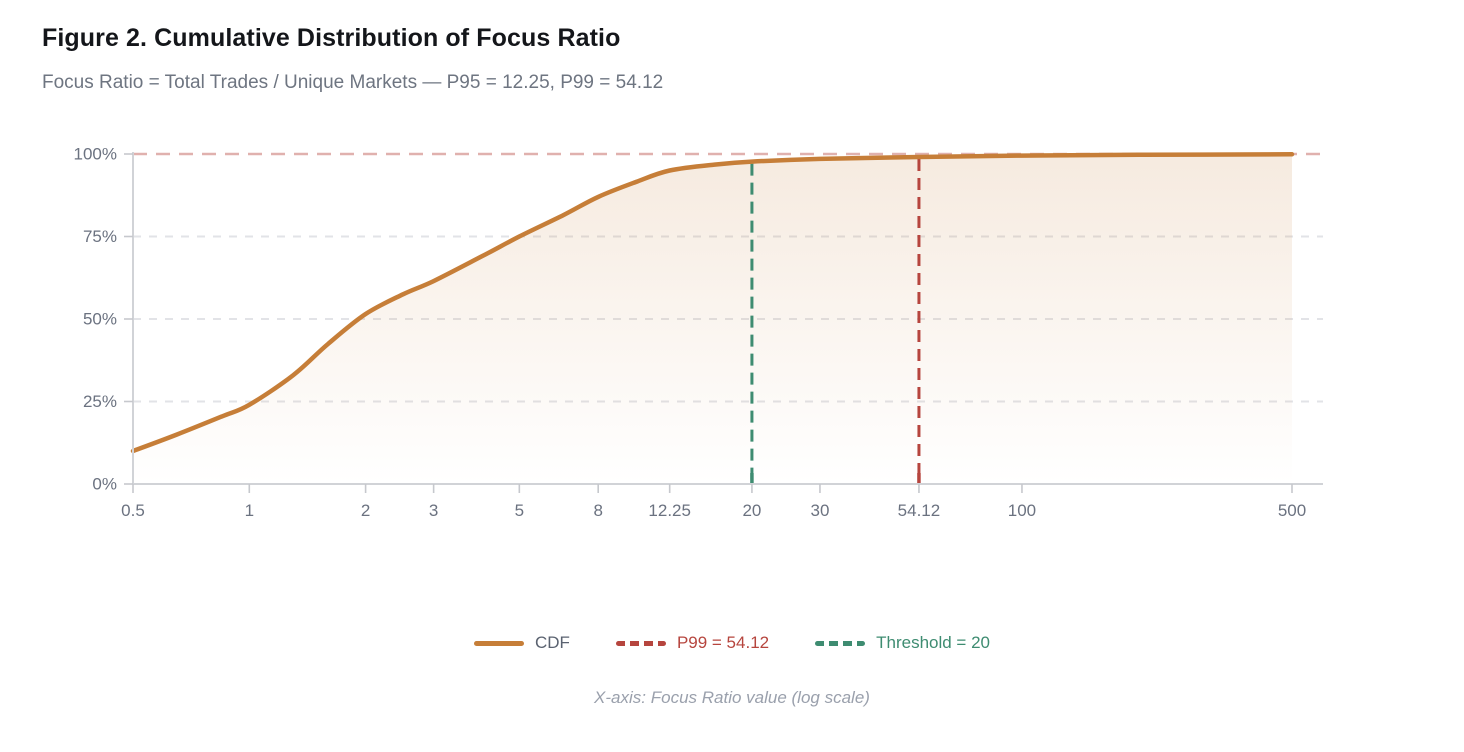 The width and height of the screenshot is (1464, 752). Describe the element at coordinates (498, 643) in the screenshot. I see `cdf-line-swatch-icon` at that location.